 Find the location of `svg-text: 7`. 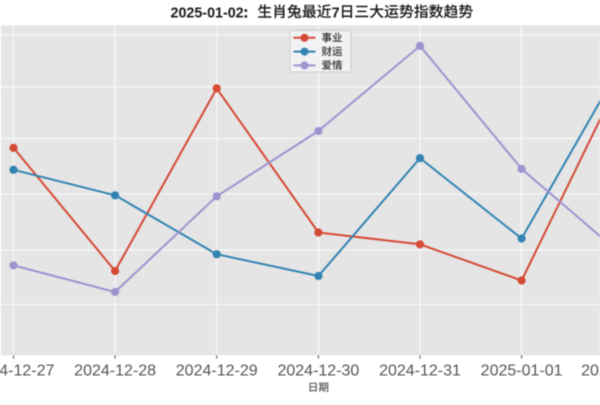

svg-text: 7 is located at coordinates (336, 14).